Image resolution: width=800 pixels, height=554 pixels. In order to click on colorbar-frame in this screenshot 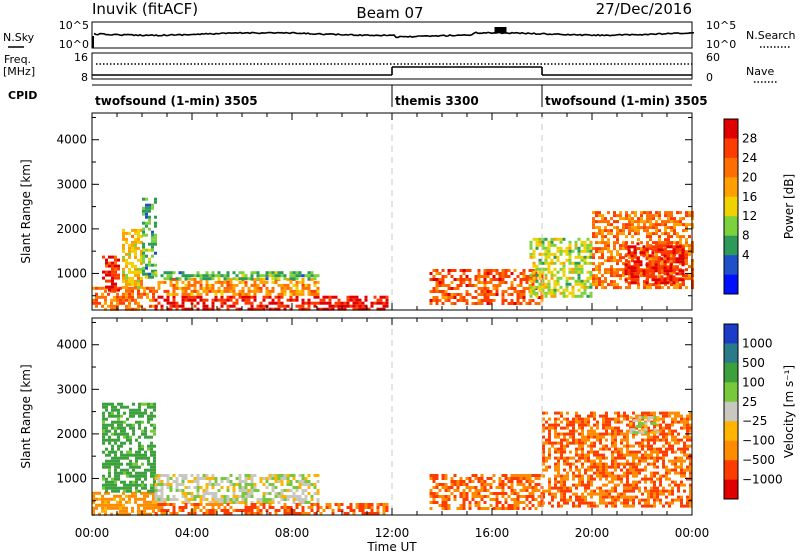, I will do `click(731, 411)`.